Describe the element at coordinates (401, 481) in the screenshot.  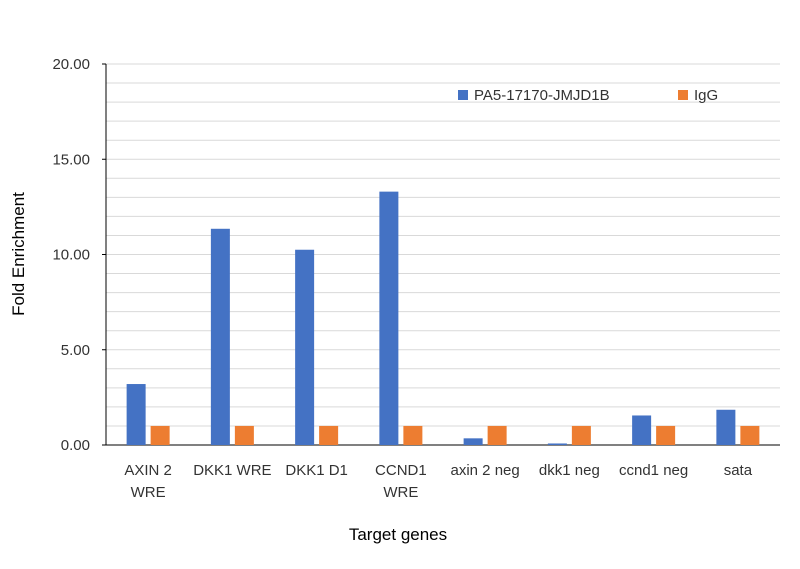
I see `x-category-label: CCND1 WRE` at that location.